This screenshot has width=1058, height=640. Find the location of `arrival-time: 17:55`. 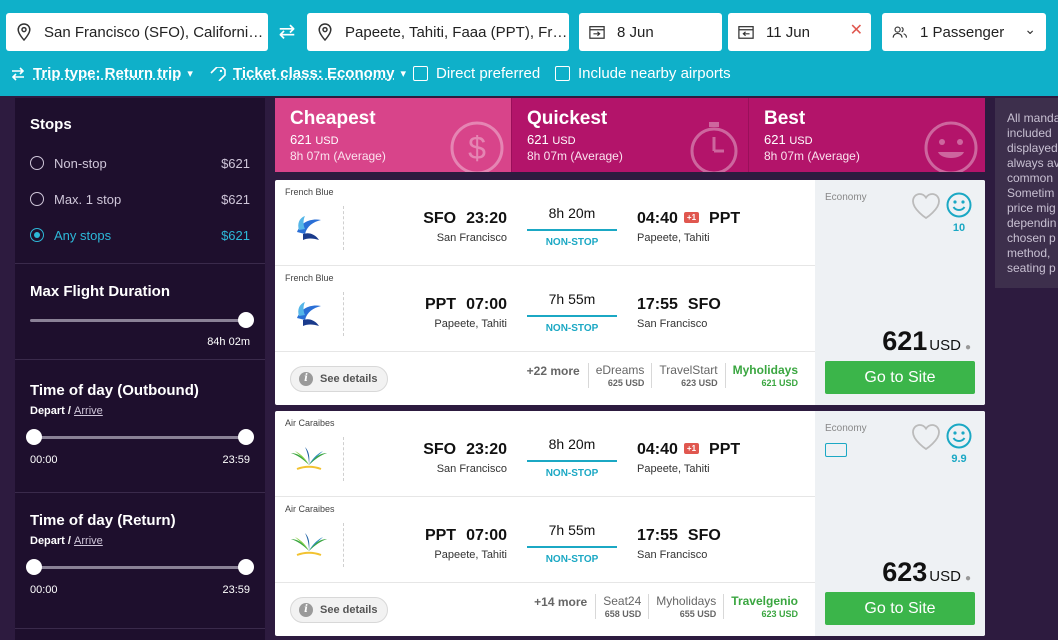

arrival-time: 17:55 is located at coordinates (657, 535).